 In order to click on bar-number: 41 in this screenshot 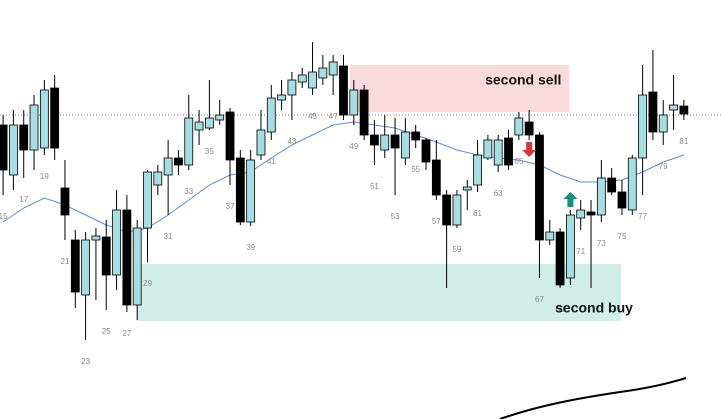, I will do `click(271, 161)`.